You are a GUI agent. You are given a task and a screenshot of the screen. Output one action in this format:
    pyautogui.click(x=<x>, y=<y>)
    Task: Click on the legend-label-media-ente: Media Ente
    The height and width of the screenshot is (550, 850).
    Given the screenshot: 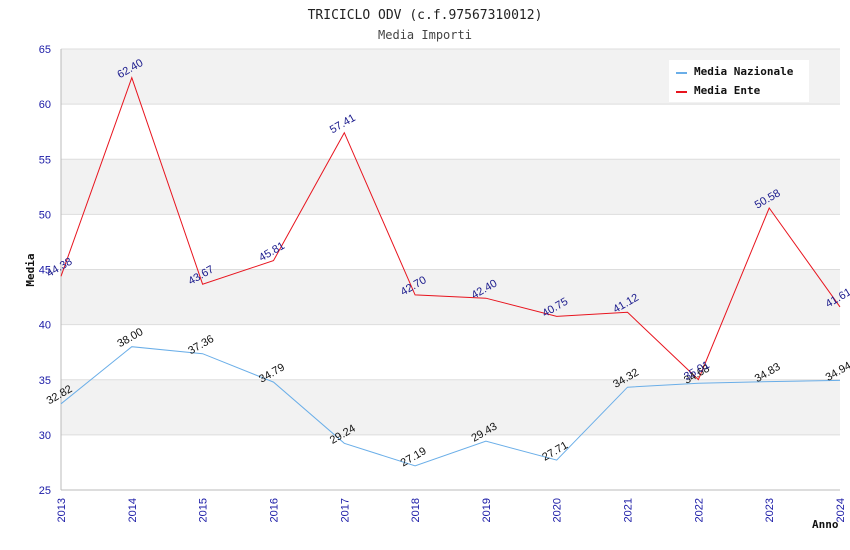 What is the action you would take?
    pyautogui.click(x=727, y=90)
    